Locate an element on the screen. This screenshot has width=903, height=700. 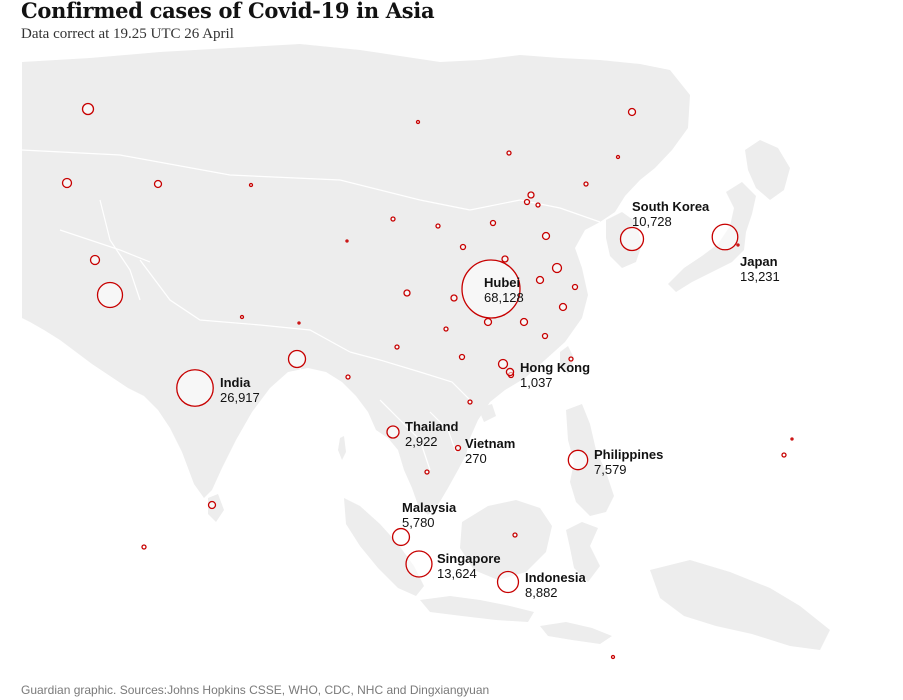
label-singapore-cases: 13,624 is located at coordinates (457, 573).